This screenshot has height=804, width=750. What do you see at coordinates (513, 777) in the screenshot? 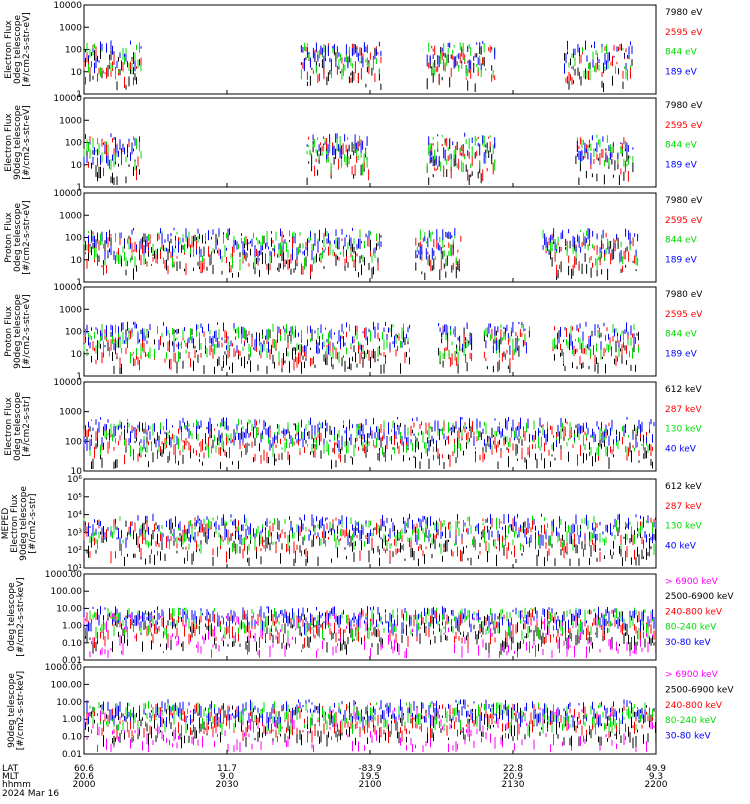
I see `x-tick-label-mlt: 20.9` at bounding box center [513, 777].